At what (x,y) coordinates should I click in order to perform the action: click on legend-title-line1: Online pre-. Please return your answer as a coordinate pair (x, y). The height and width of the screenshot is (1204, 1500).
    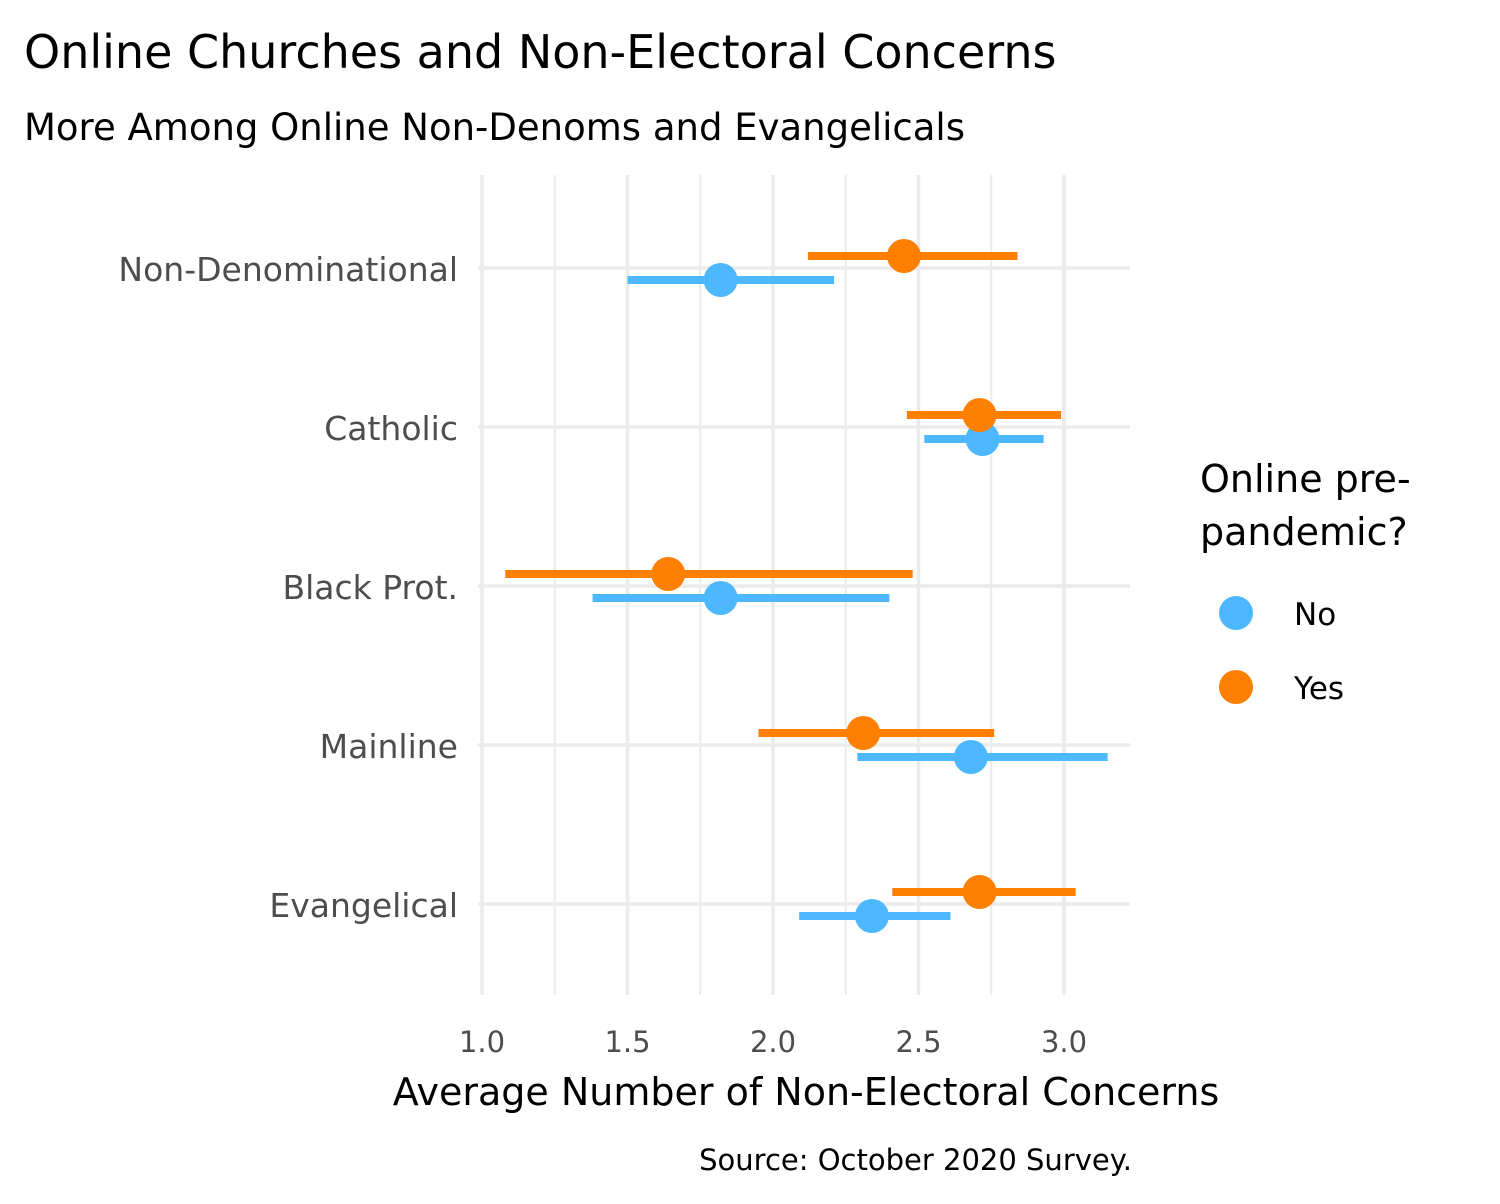
    Looking at the image, I should click on (1305, 479).